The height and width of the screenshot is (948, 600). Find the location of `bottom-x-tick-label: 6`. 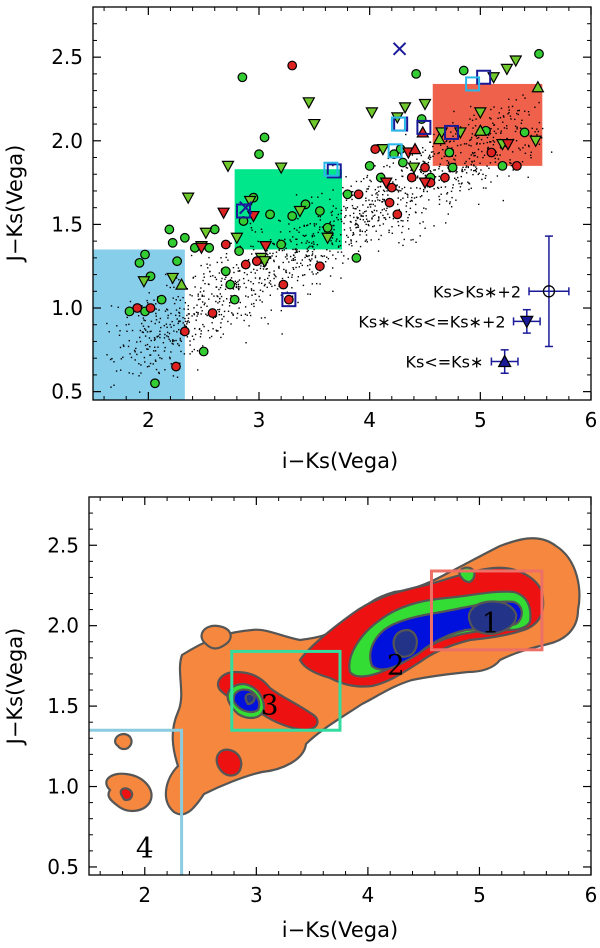

bottom-x-tick-label: 6 is located at coordinates (591, 895).